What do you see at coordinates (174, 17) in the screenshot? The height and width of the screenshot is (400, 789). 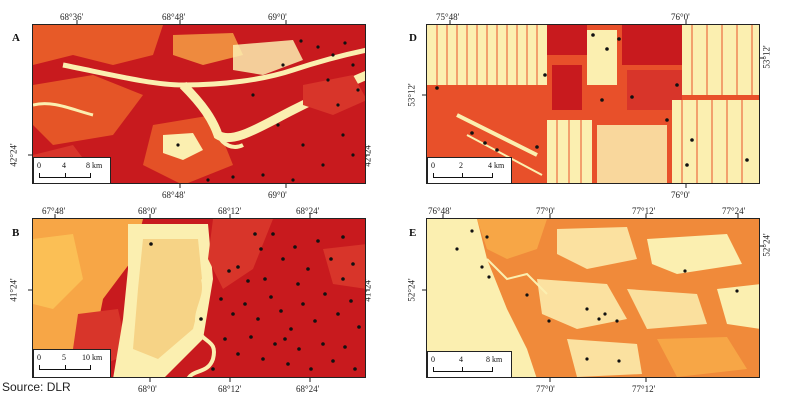 I see `panel-a-top-coord-2: 68°48'` at bounding box center [174, 17].